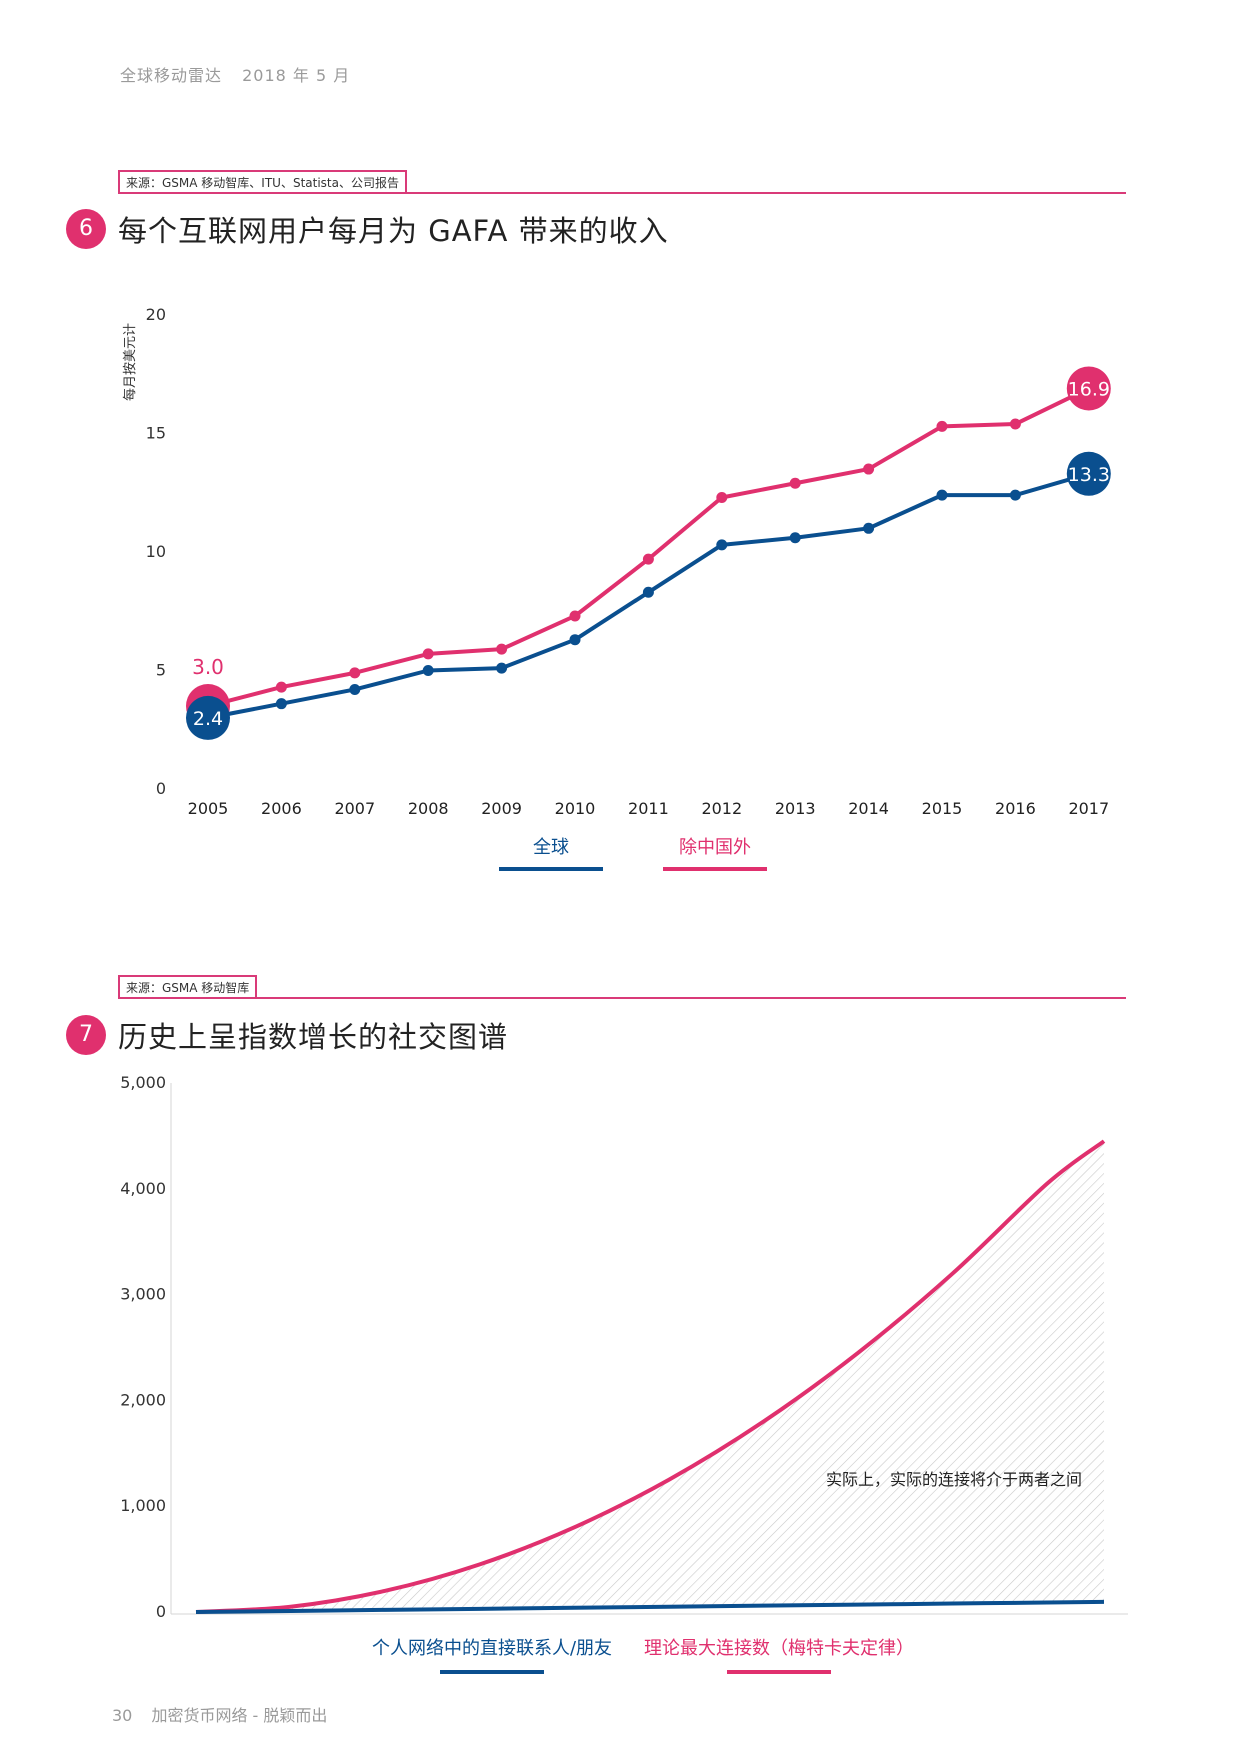 Image resolution: width=1240 pixels, height=1754 pixels. Describe the element at coordinates (868, 808) in the screenshot. I see `chart6-x-tick-label: 2014` at that location.